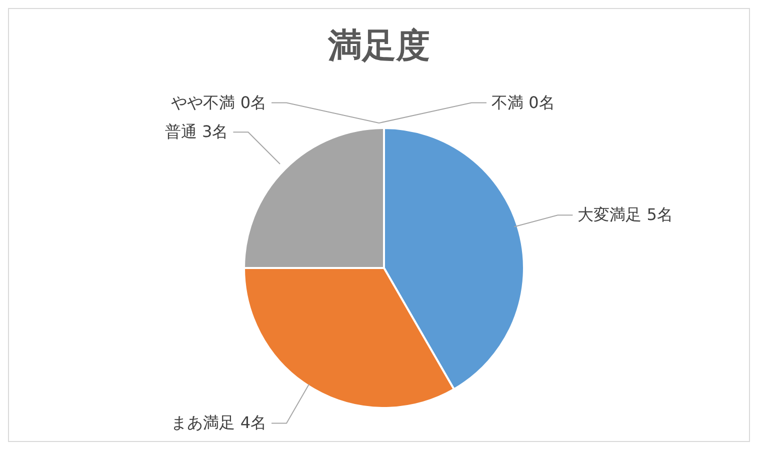 This screenshot has width=757, height=450. Describe the element at coordinates (625, 214) in the screenshot. I see `slice-label: 大変満足 5名` at that location.